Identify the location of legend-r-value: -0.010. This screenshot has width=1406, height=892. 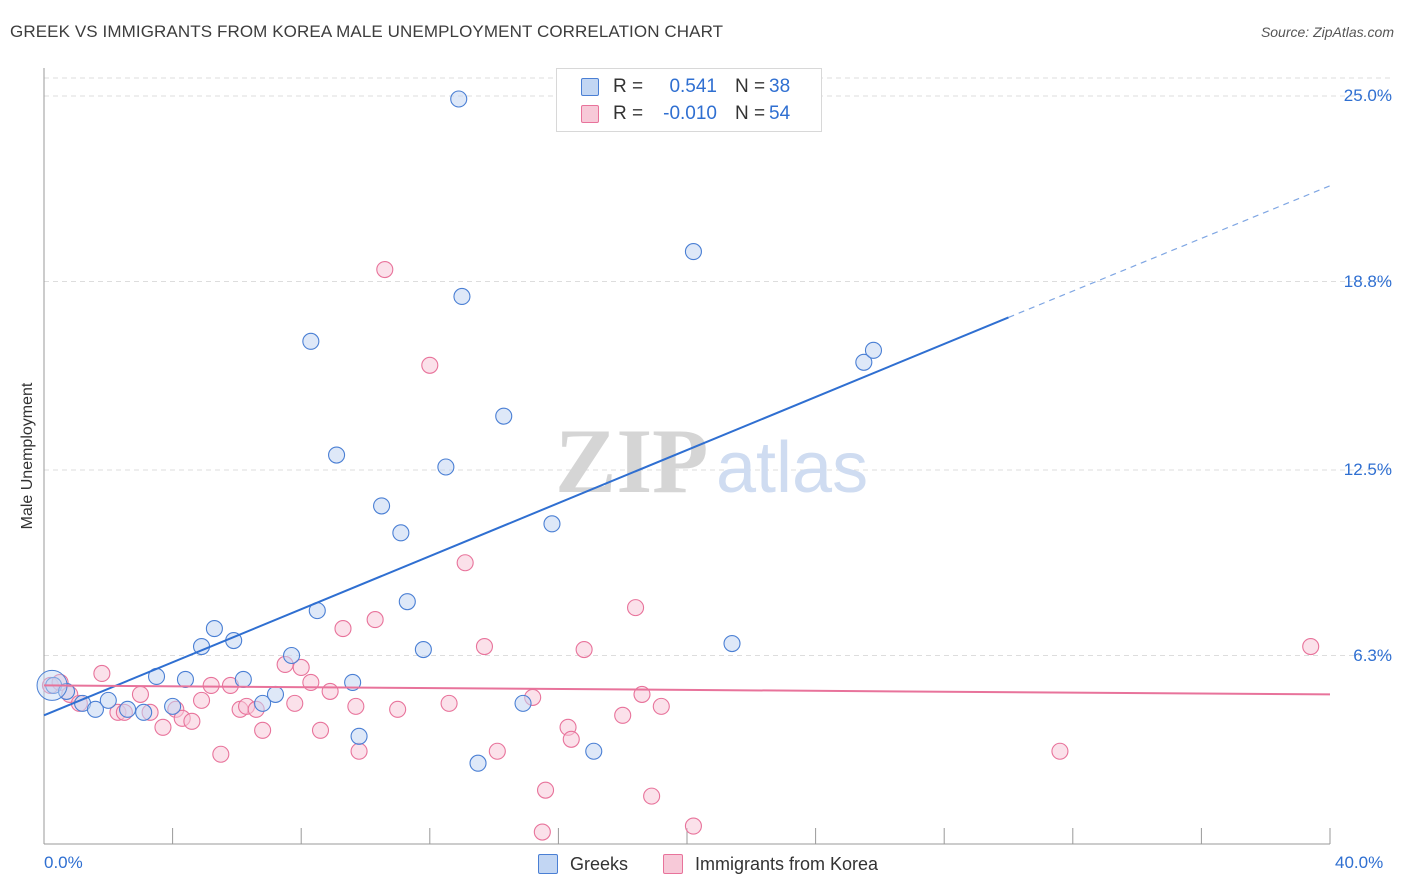
(690, 113).